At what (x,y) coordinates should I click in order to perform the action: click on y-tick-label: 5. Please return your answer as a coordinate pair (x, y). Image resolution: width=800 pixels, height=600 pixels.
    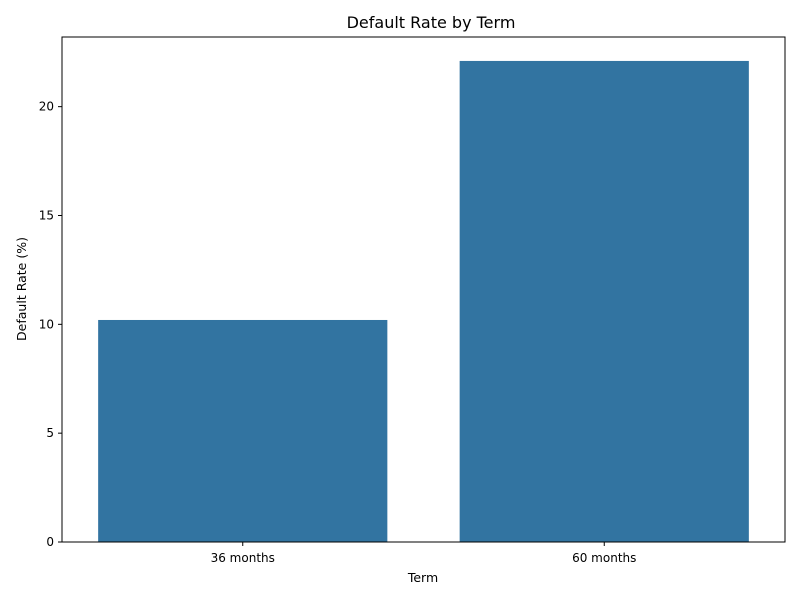
    Looking at the image, I should click on (50, 433).